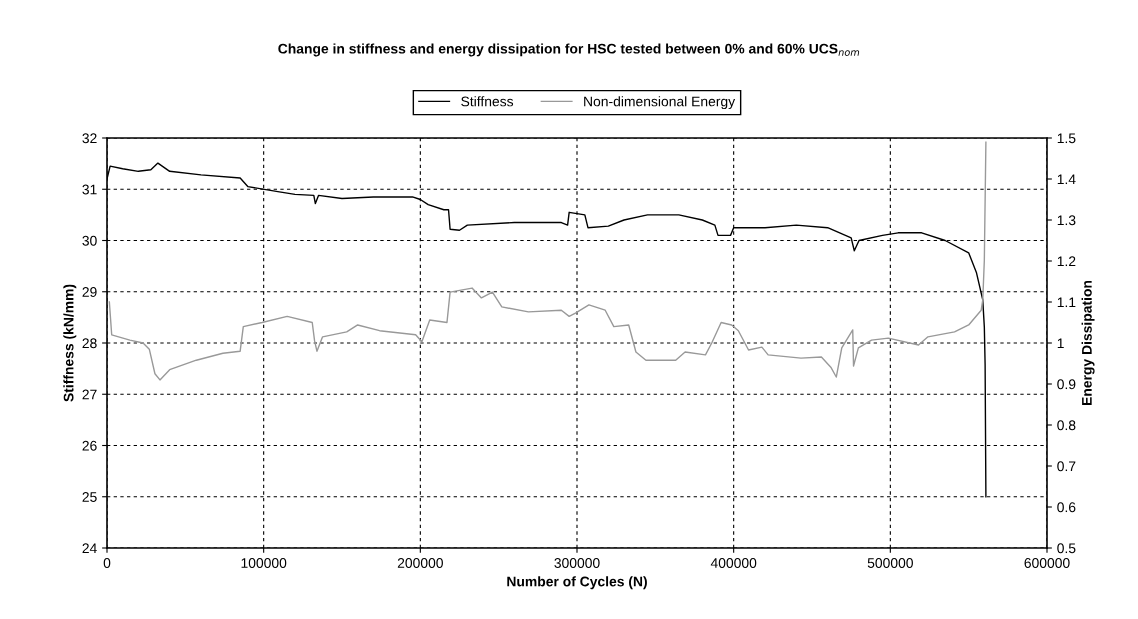 The width and height of the screenshot is (1138, 619). What do you see at coordinates (1066, 220) in the screenshot?
I see `y2-tick-label: 1.3` at bounding box center [1066, 220].